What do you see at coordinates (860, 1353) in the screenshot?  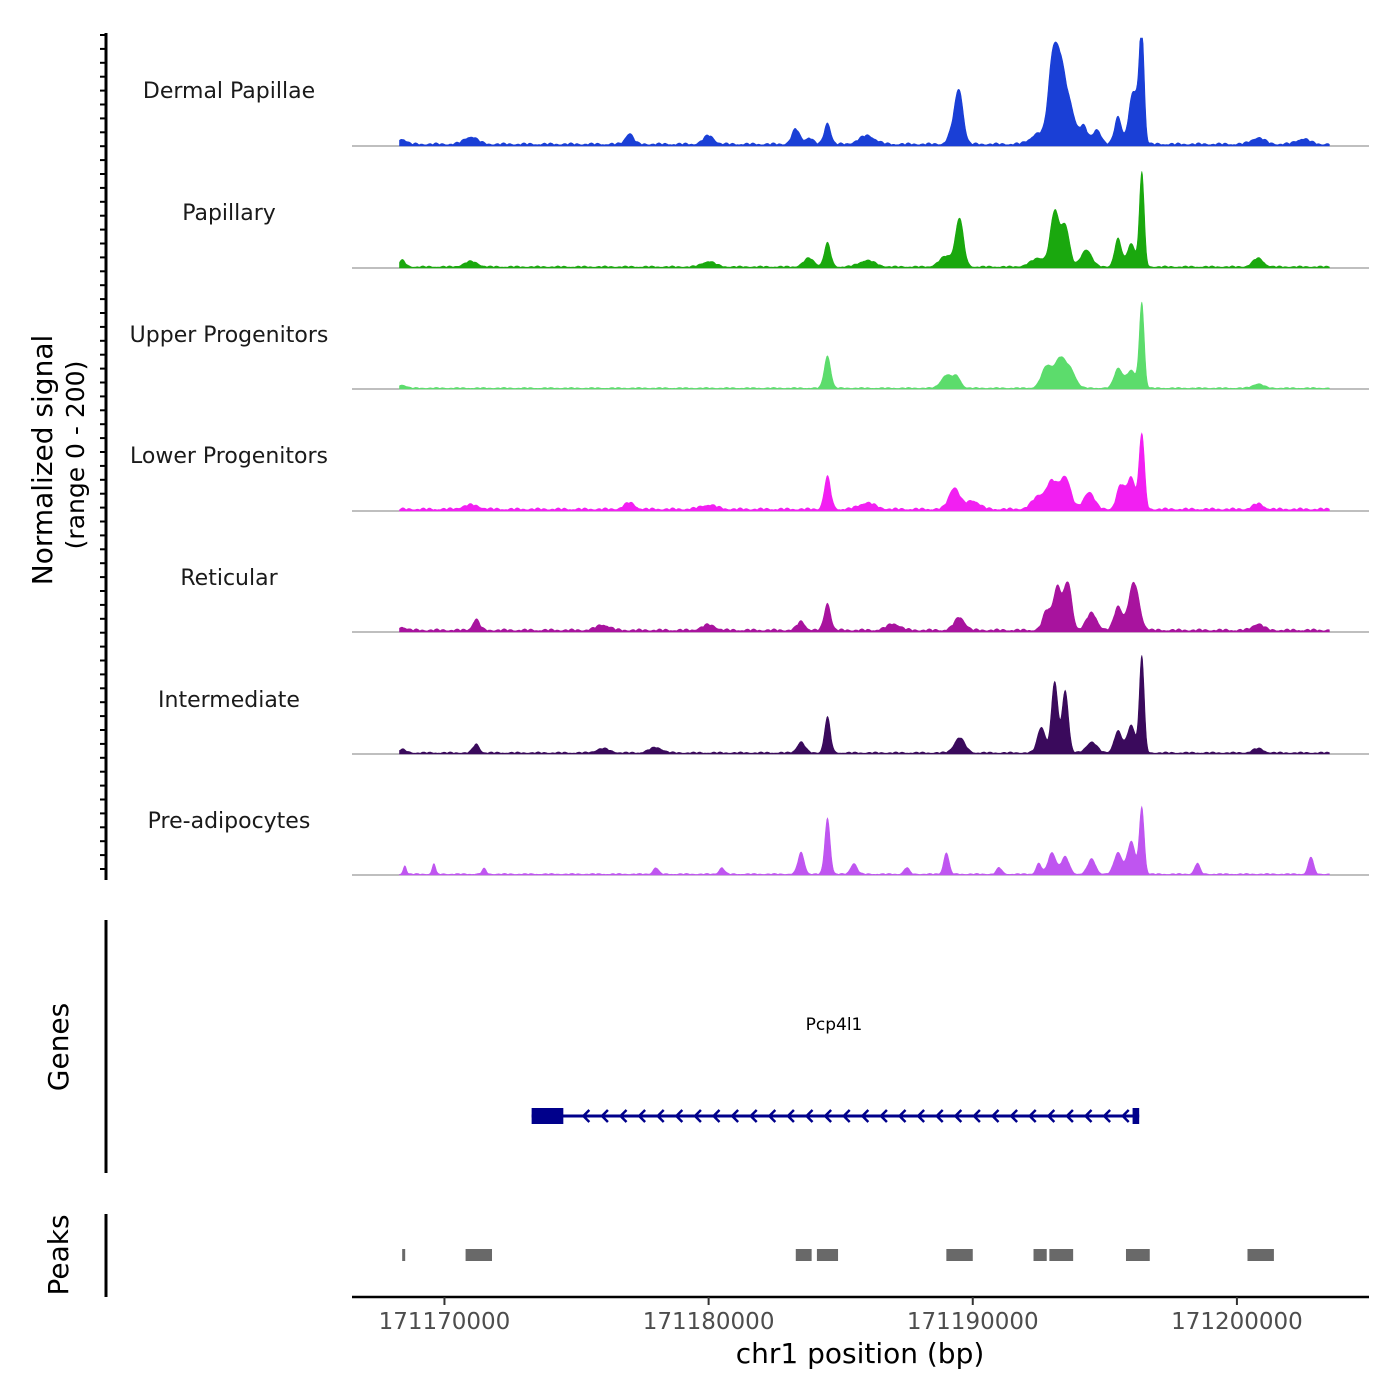 I see `x-axis-title: chr1 position (bp)` at bounding box center [860, 1353].